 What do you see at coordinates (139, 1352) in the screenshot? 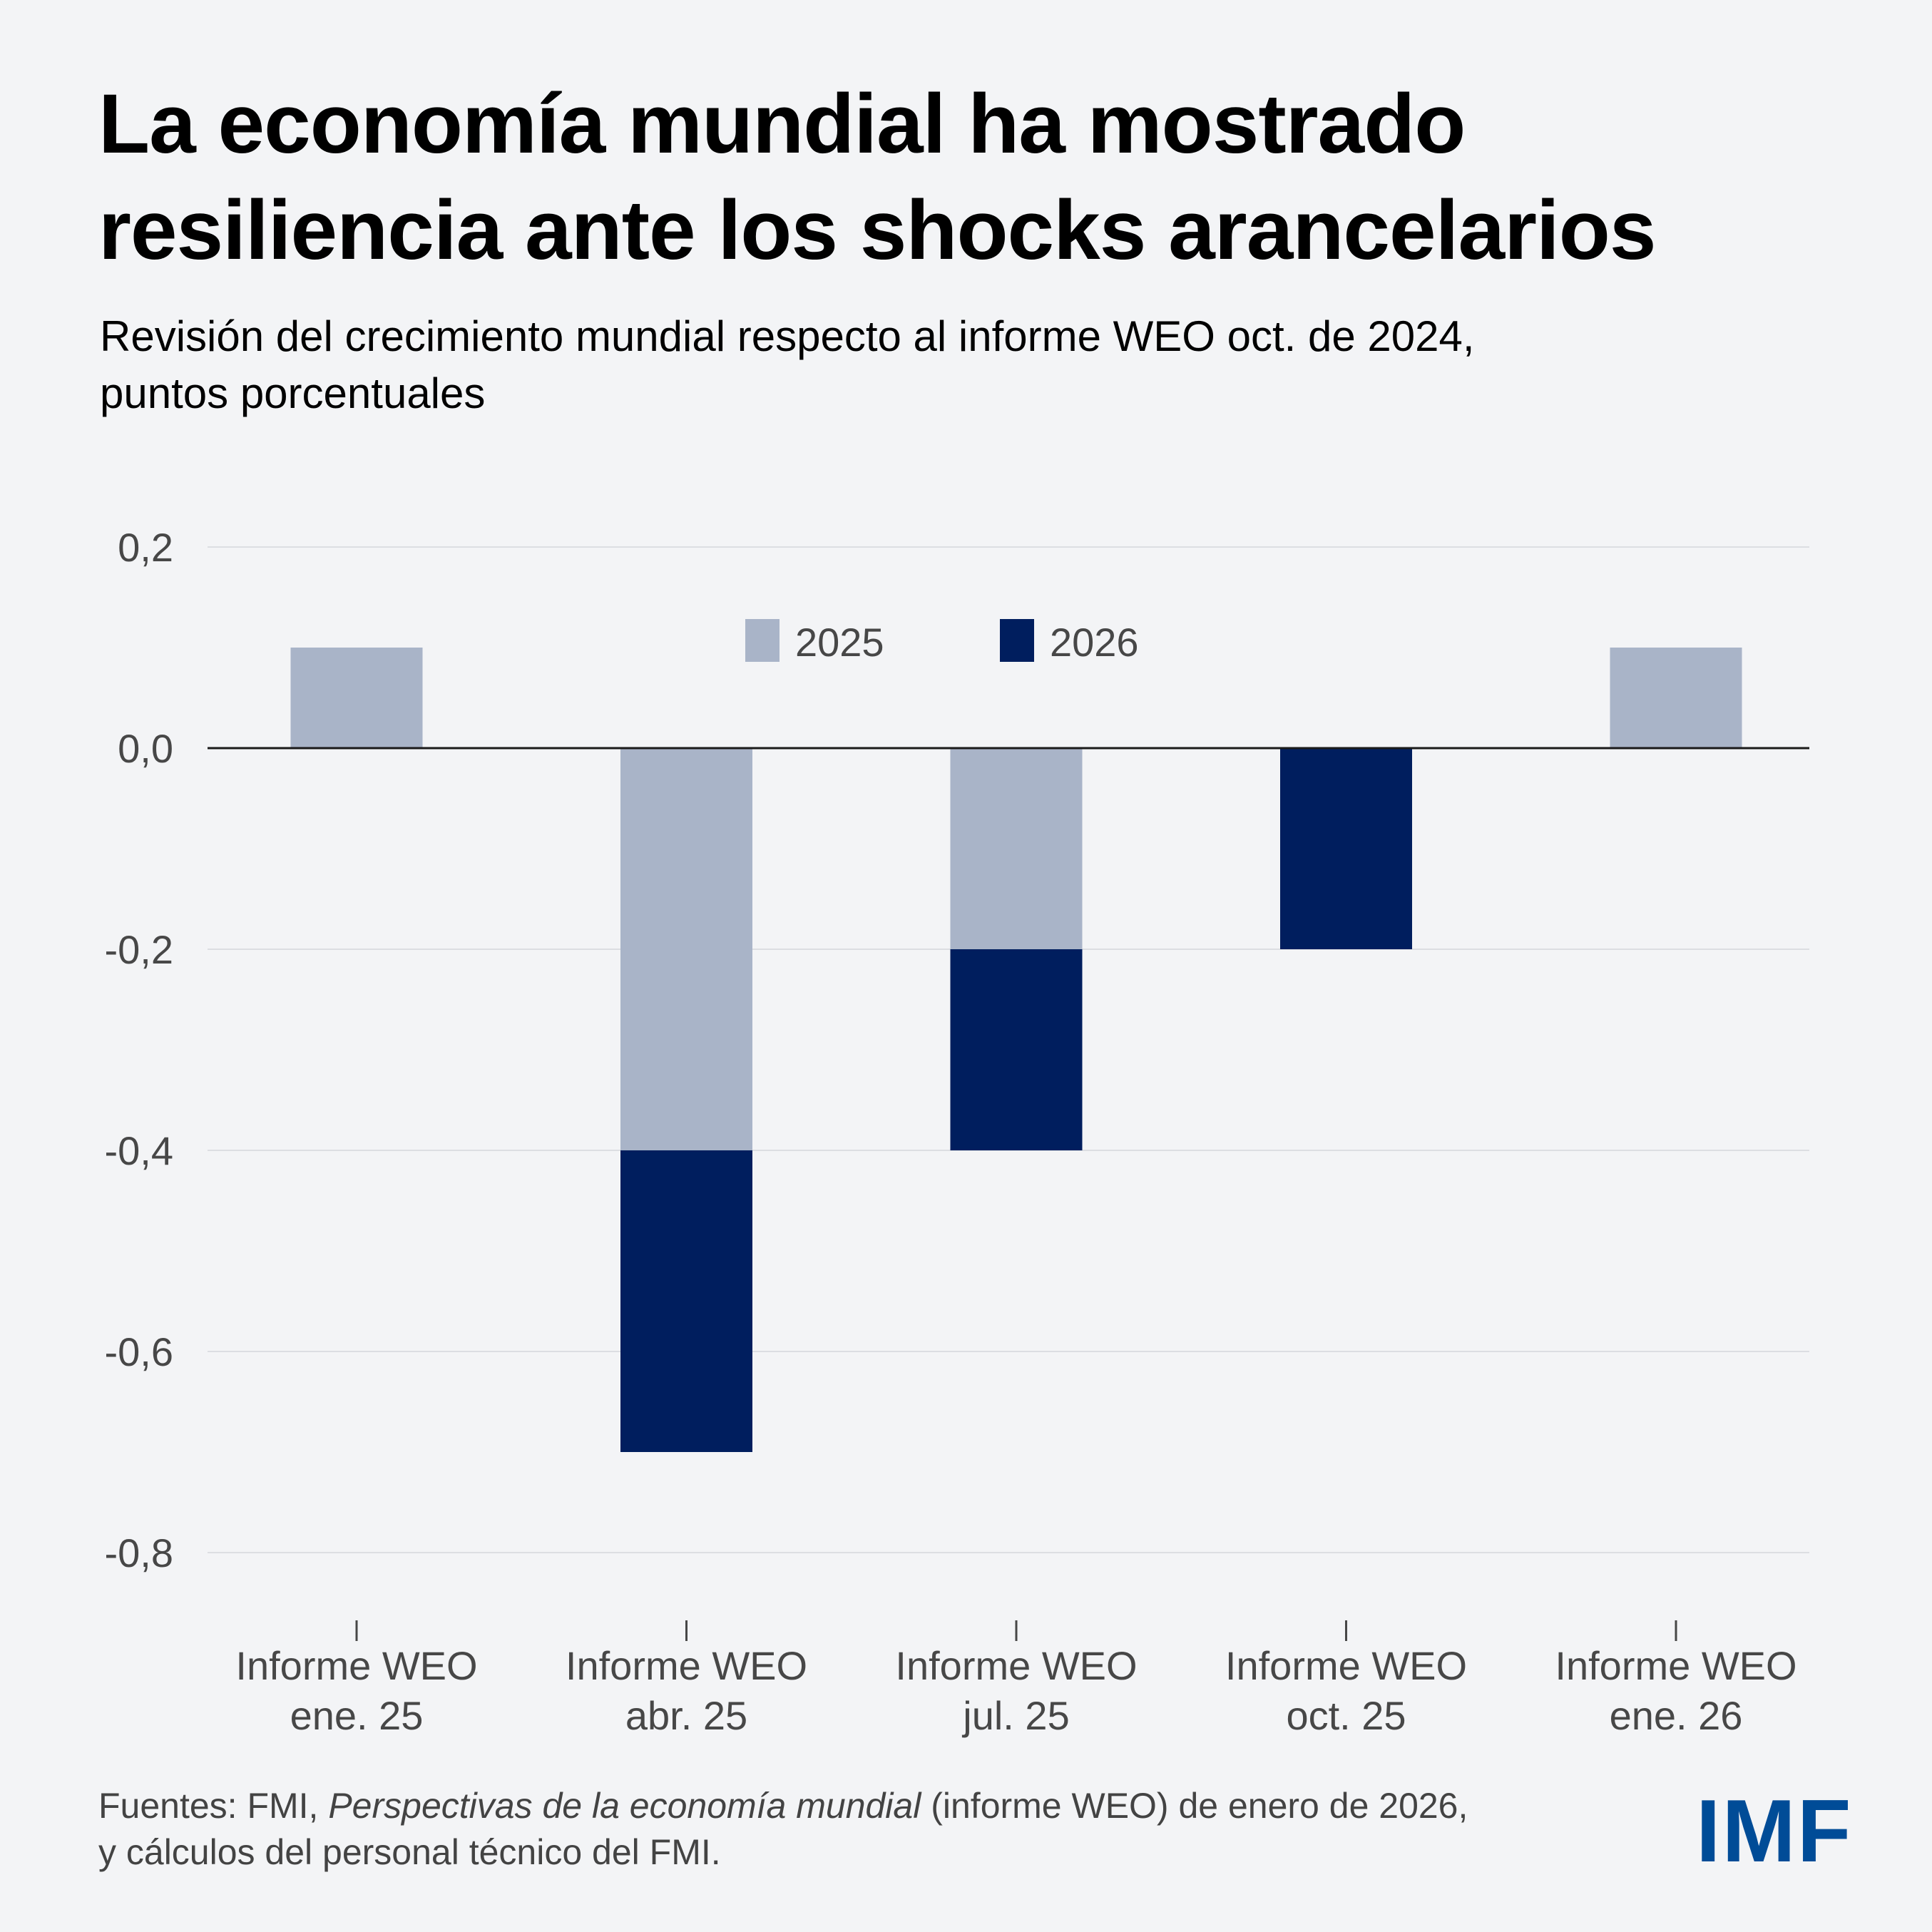
I see `y-tick-label: -0,6` at bounding box center [139, 1352].